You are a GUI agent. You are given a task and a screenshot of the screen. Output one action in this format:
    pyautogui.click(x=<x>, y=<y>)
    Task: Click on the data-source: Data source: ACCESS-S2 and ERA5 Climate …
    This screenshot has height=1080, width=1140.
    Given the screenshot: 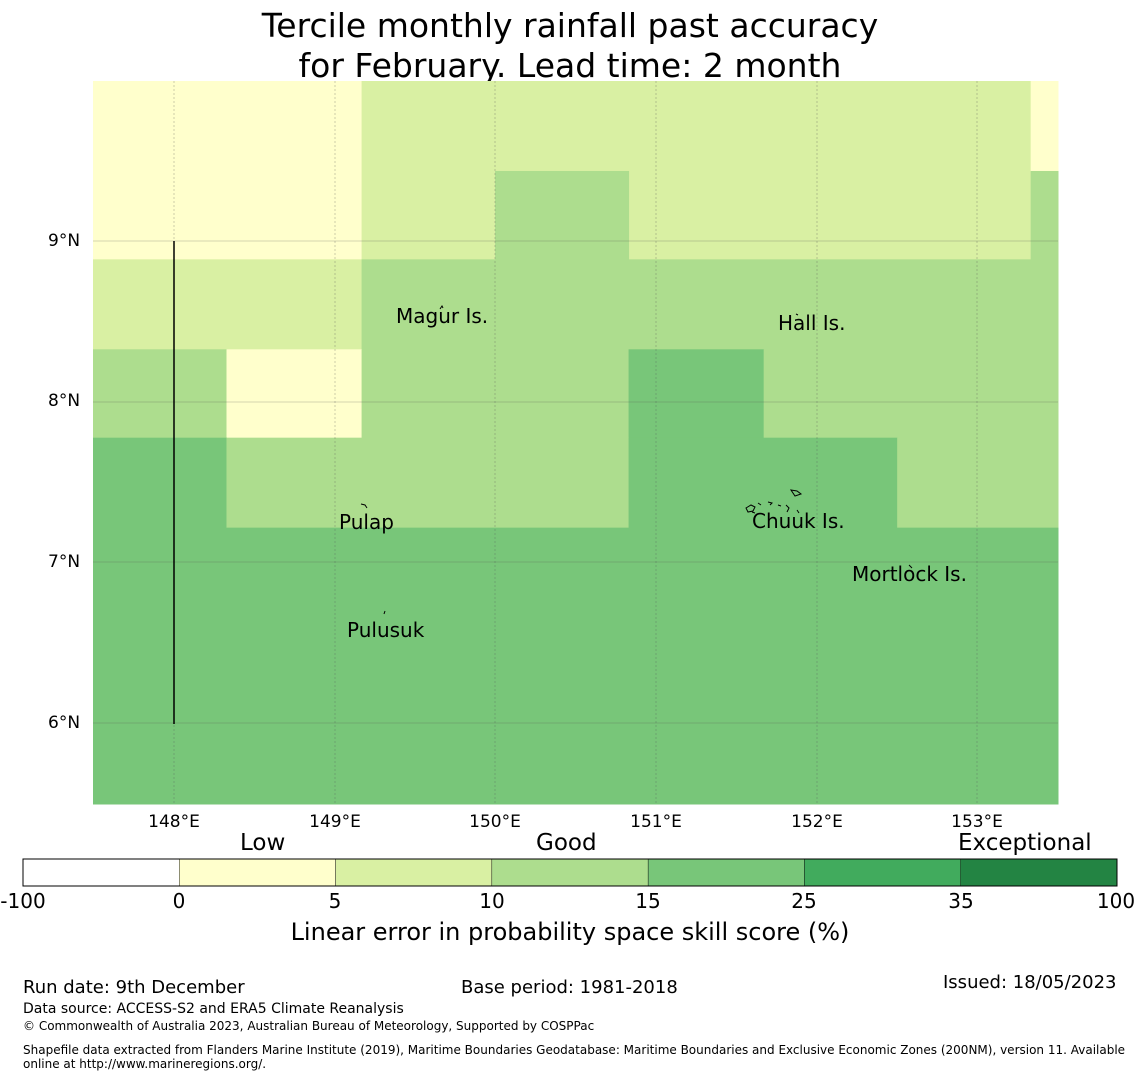 What is the action you would take?
    pyautogui.click(x=213, y=1009)
    